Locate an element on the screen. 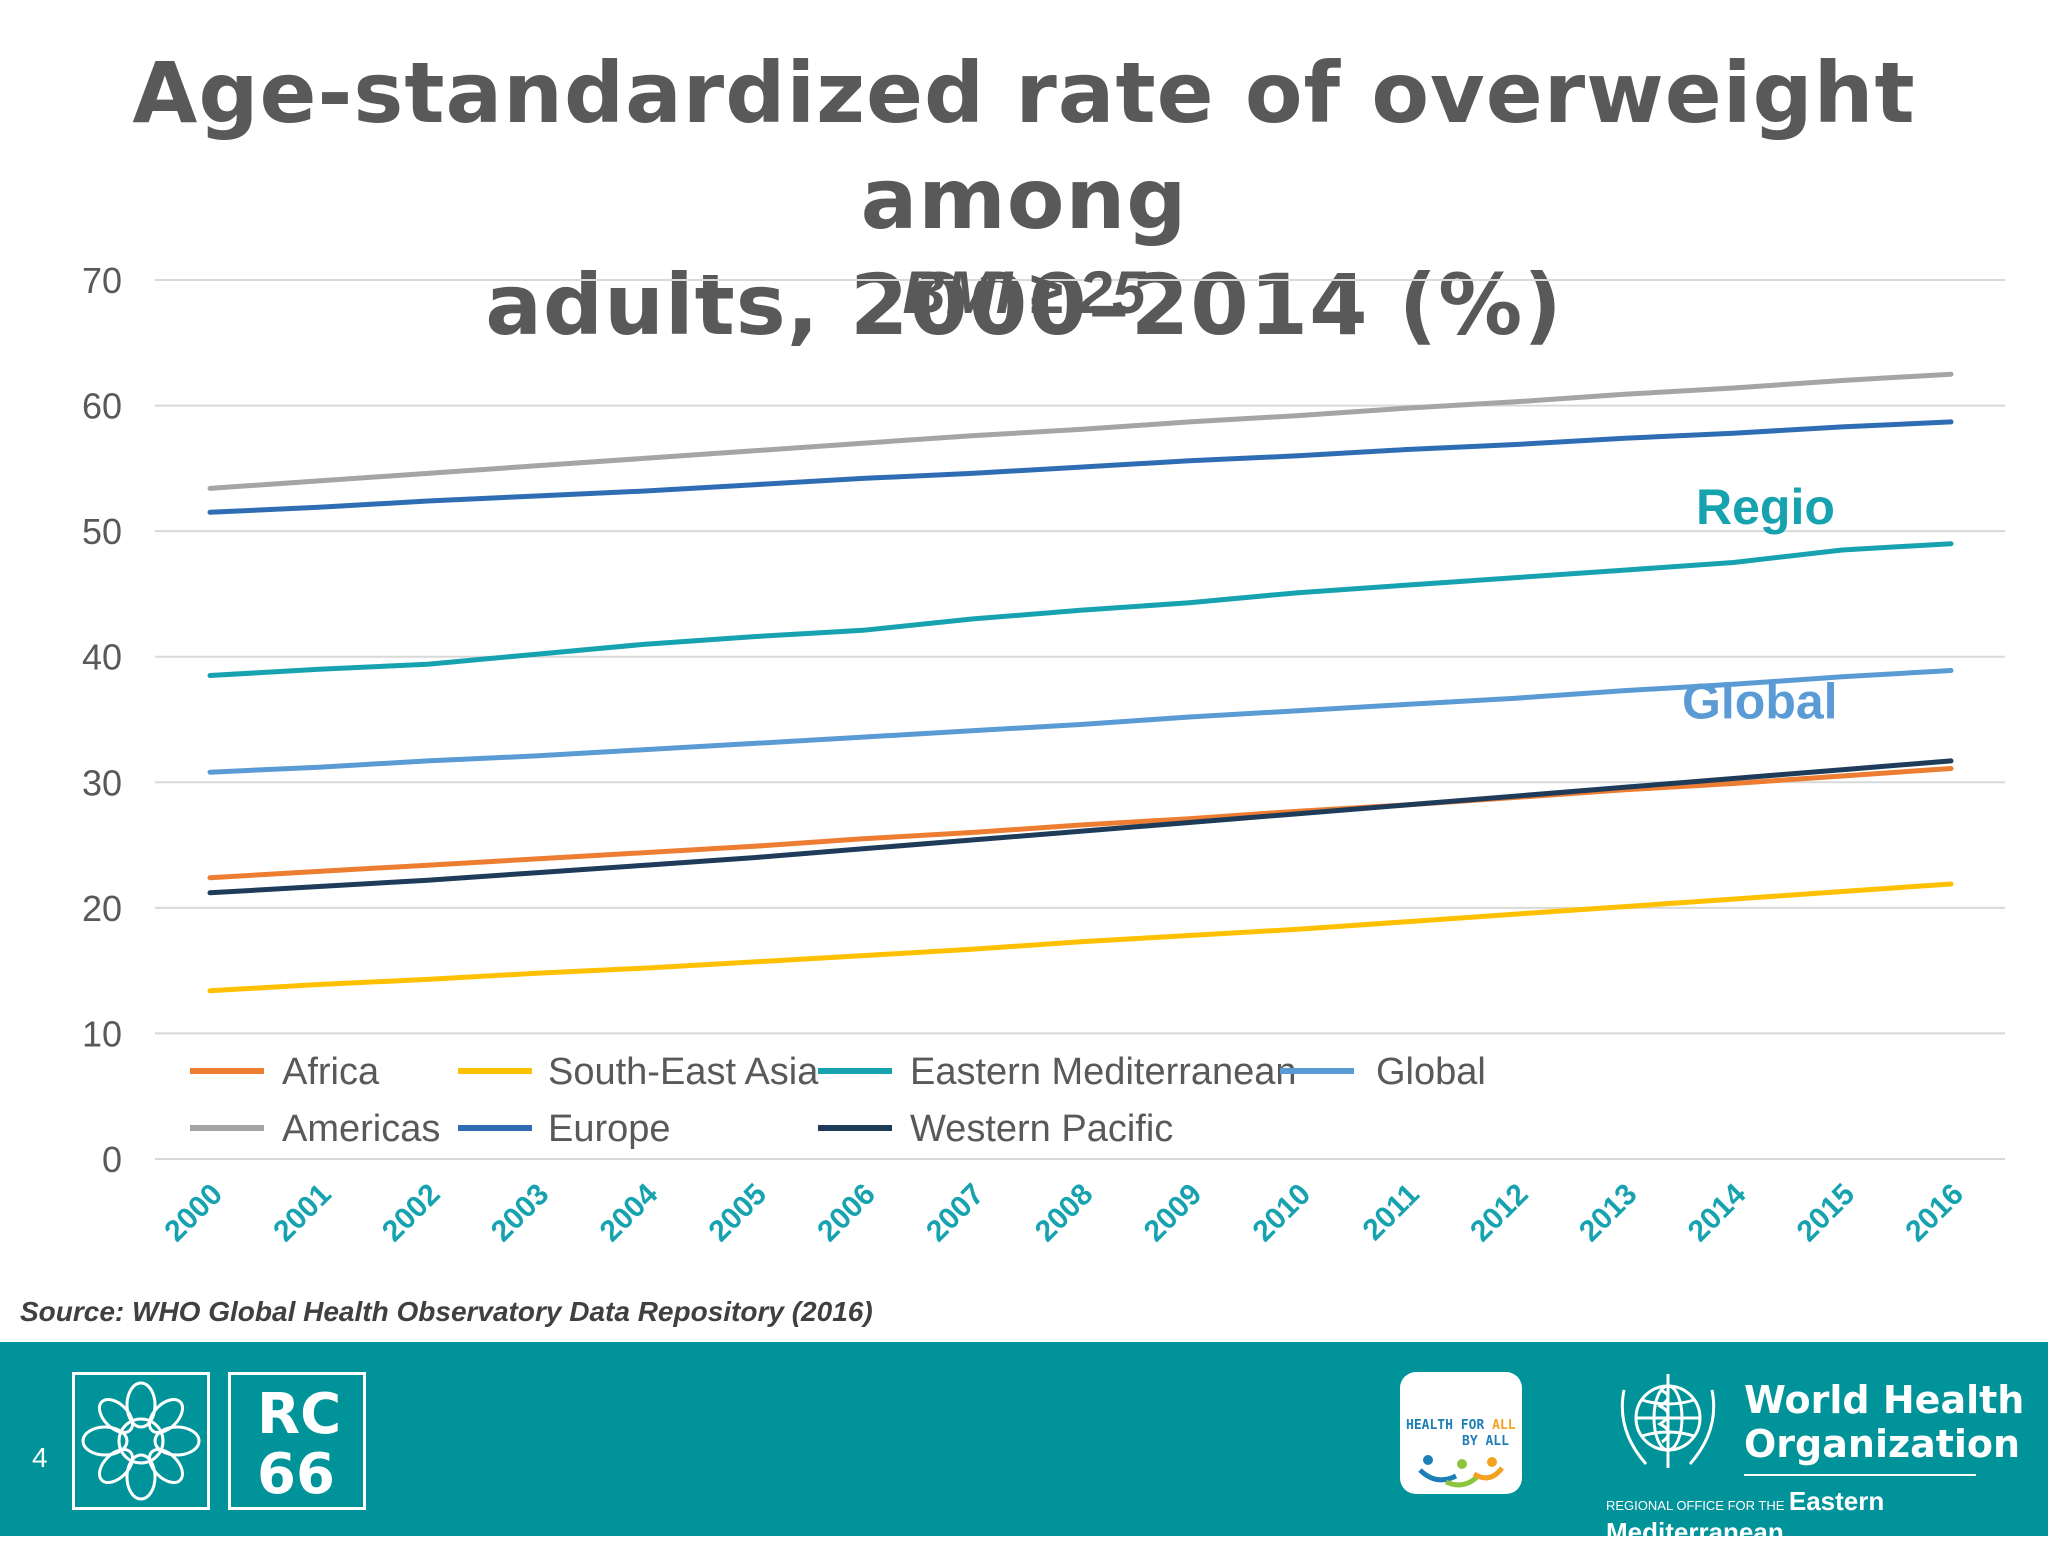 Image resolution: width=2048 pixels, height=1548 pixels. series-line-eastern-mediterranean is located at coordinates (1080, 609).